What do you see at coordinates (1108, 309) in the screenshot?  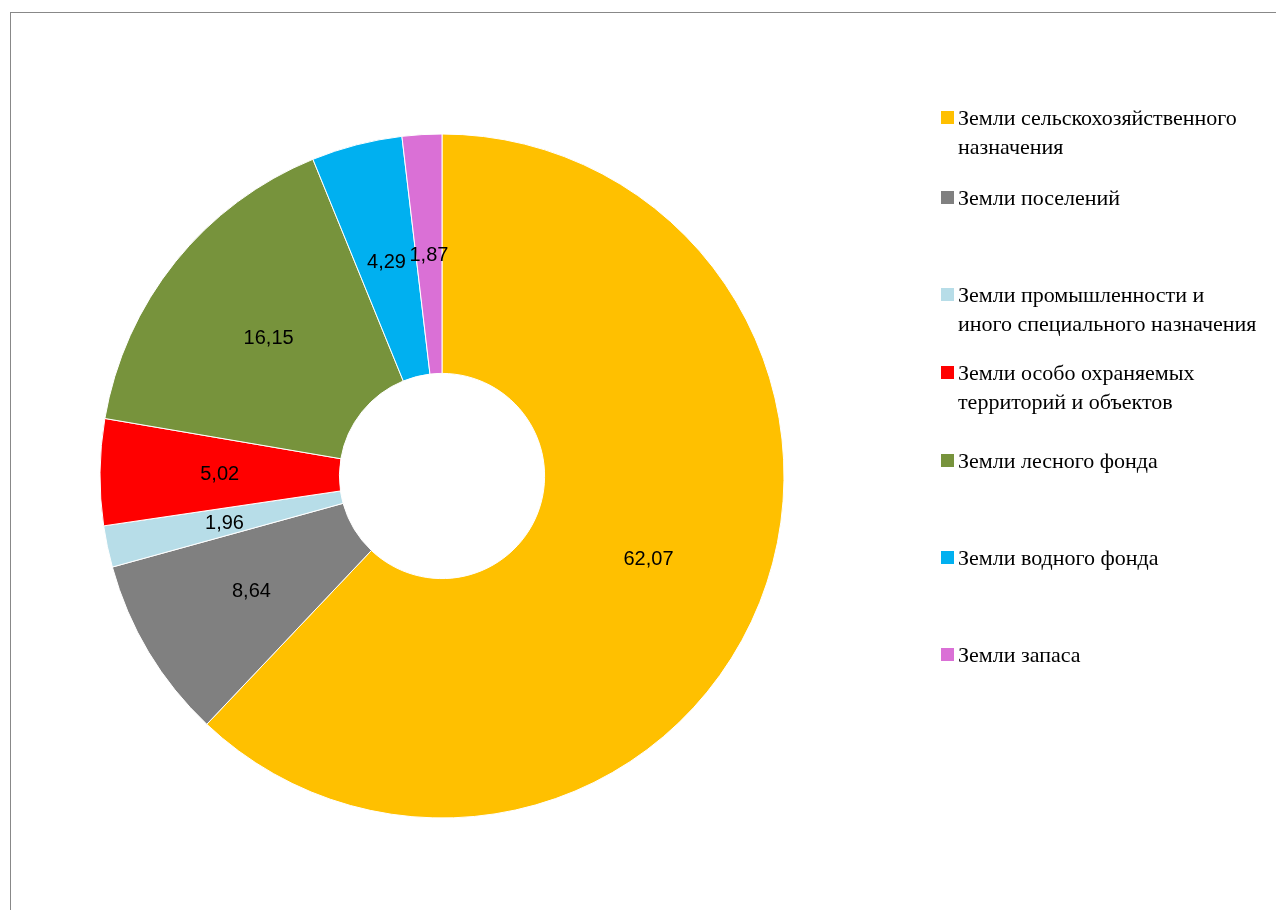 I see `legend-label: Земли промышленности и иного специального назначения` at bounding box center [1108, 309].